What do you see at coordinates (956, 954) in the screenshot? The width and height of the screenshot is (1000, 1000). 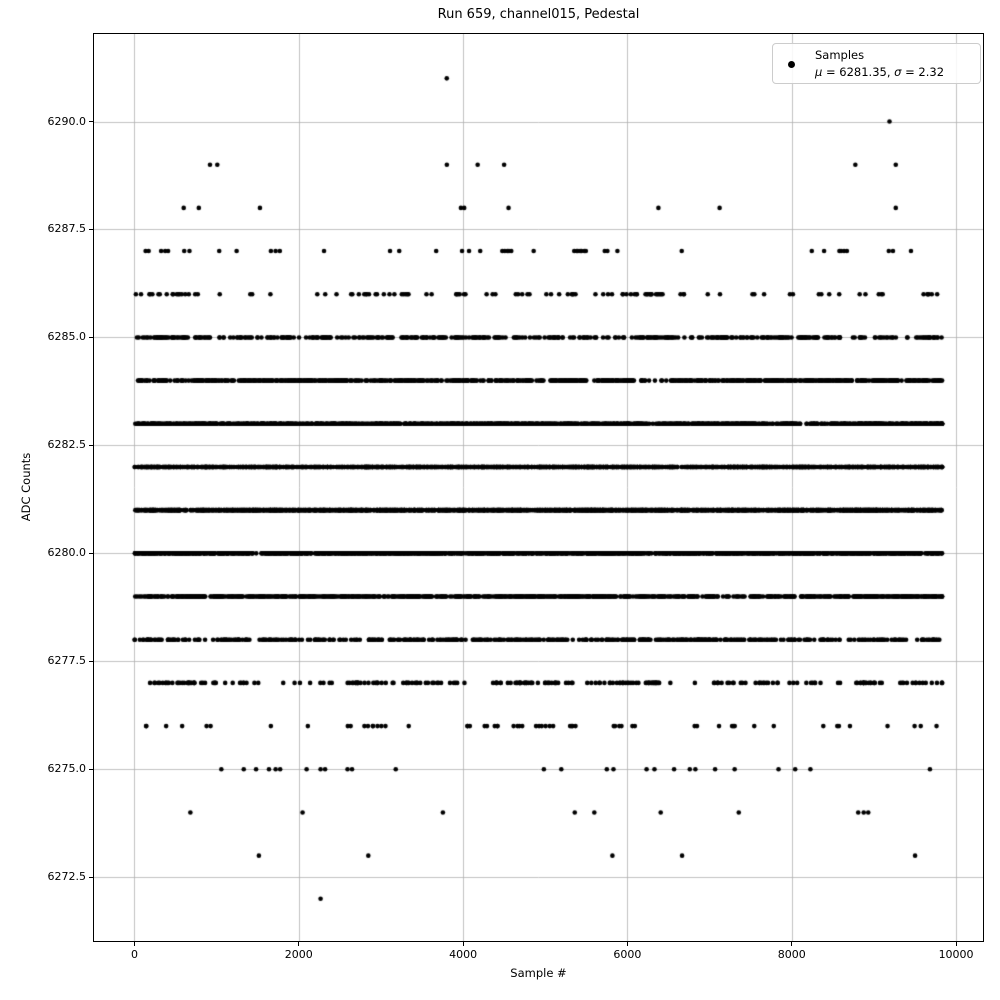 I see `x-tick-label: 10000` at bounding box center [956, 954].